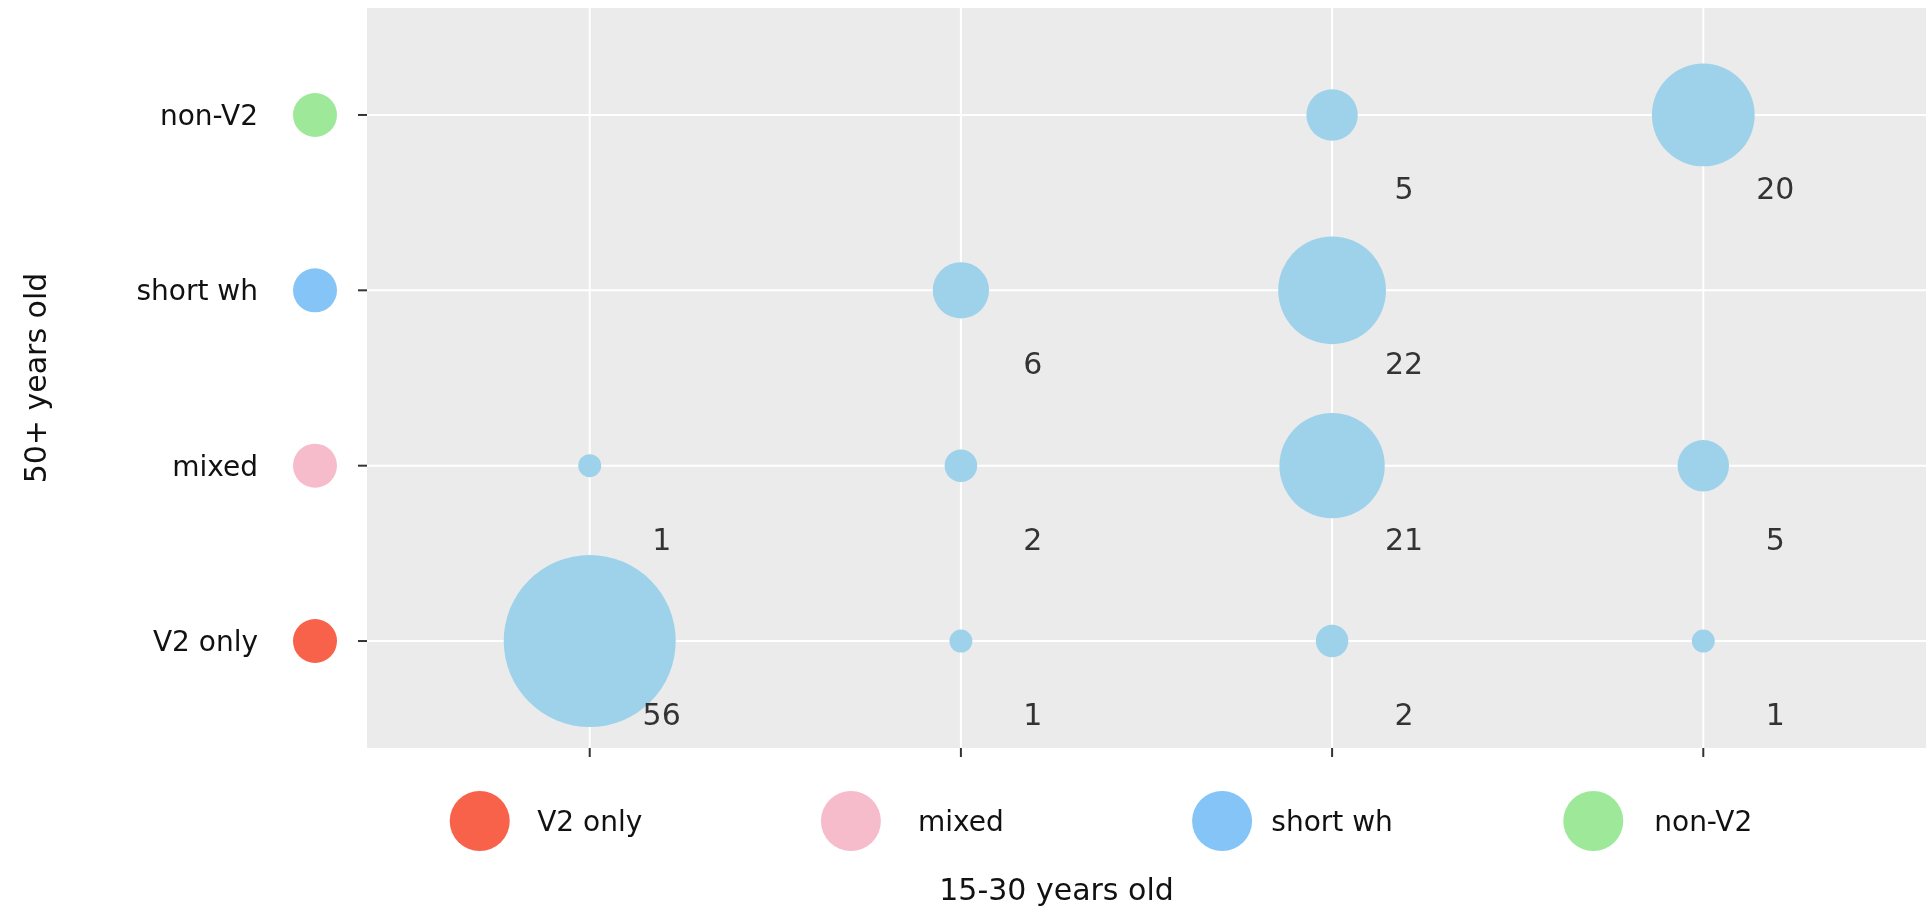 This screenshot has width=1926, height=908. Describe the element at coordinates (1332, 821) in the screenshot. I see `x-tick-label: short wh` at that location.